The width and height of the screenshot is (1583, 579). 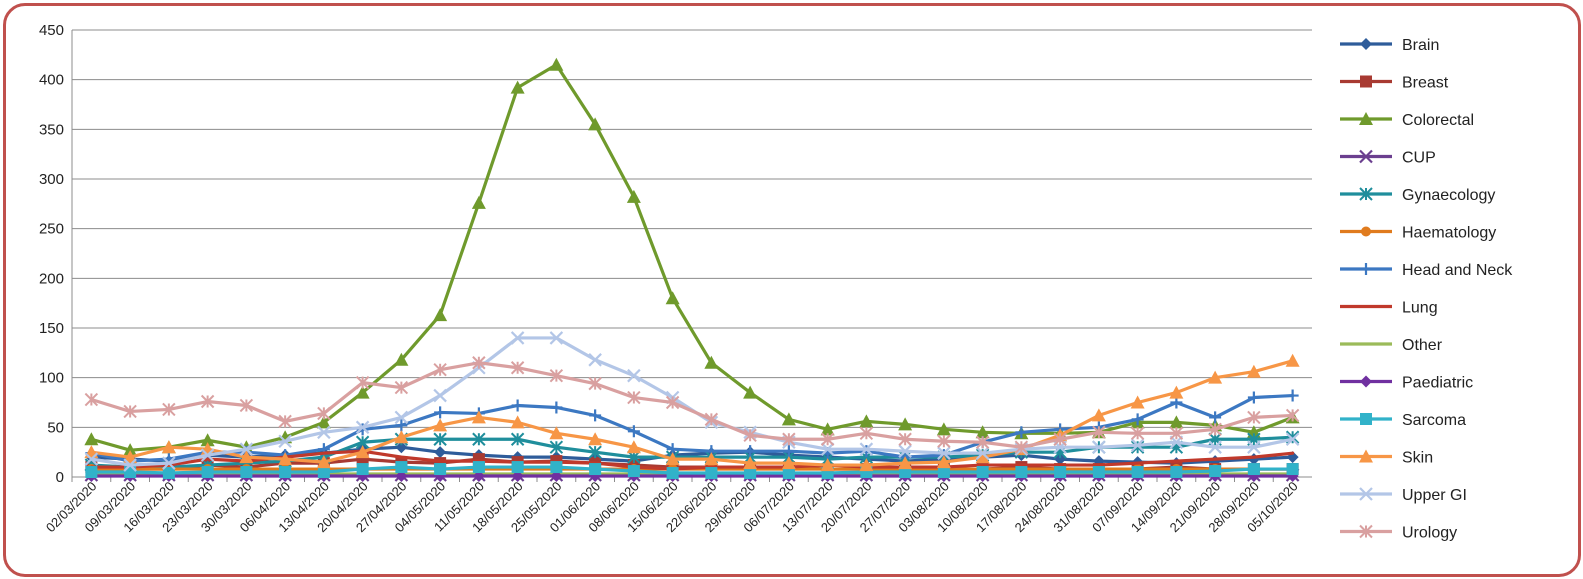 What do you see at coordinates (1425, 83) in the screenshot?
I see `legend-label: Breast` at bounding box center [1425, 83].